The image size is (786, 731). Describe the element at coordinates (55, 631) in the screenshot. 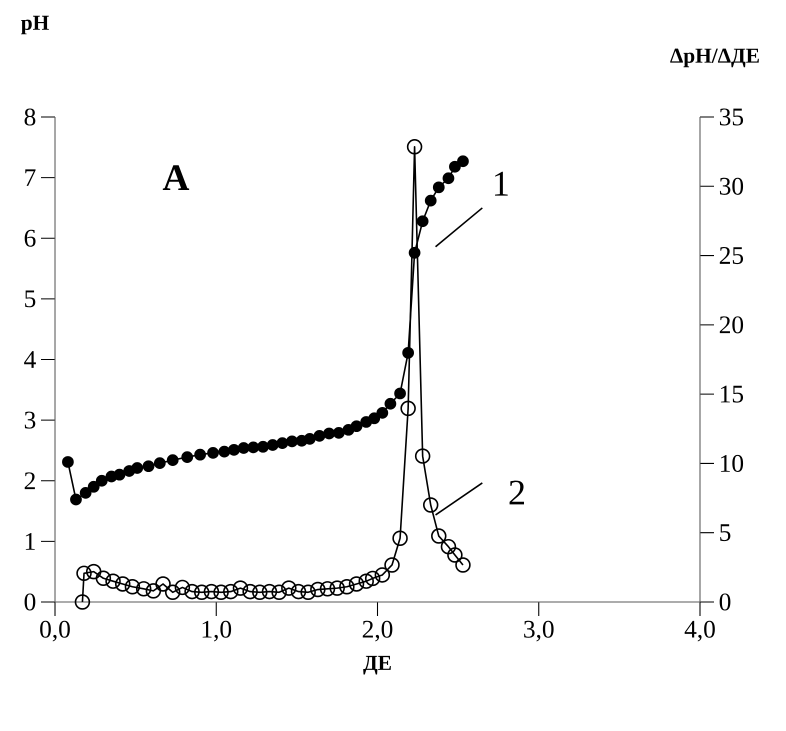

I see `x-tick-label: 0,0` at that location.